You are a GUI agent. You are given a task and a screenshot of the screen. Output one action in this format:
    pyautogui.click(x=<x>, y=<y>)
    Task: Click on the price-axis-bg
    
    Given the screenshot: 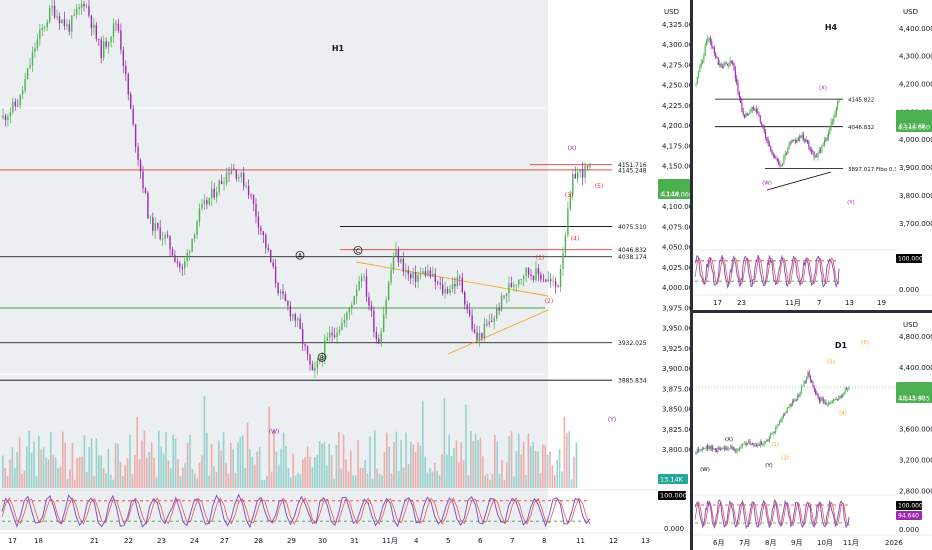 What is the action you would take?
    pyautogui.click(x=674, y=275)
    